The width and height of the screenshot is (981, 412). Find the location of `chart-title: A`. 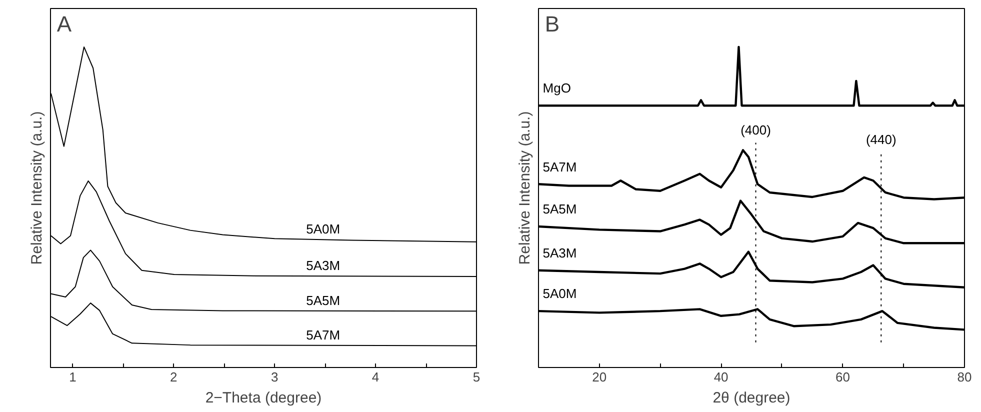

chart-title: A is located at coordinates (64, 24).